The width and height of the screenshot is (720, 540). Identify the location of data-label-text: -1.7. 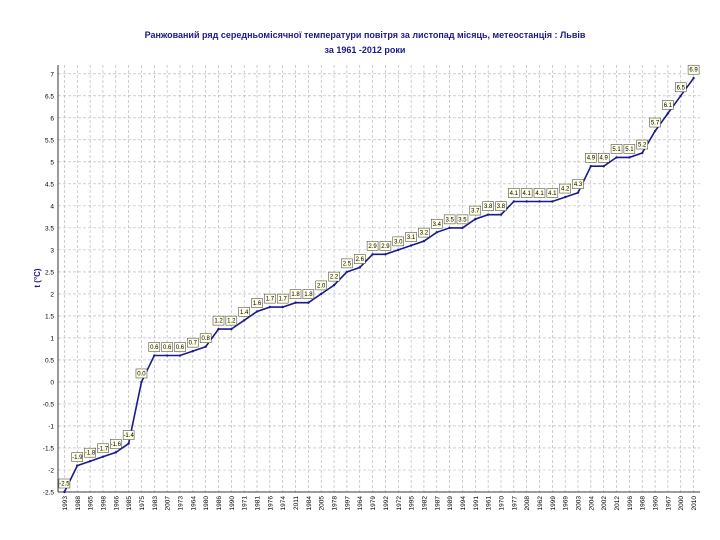
(103, 449).